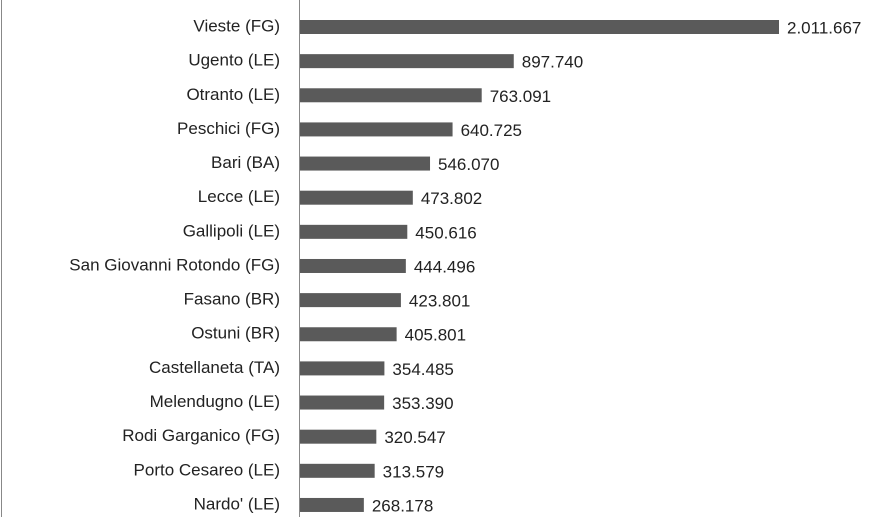  What do you see at coordinates (824, 27) in the screenshot?
I see `value-label: 2.011.667` at bounding box center [824, 27].